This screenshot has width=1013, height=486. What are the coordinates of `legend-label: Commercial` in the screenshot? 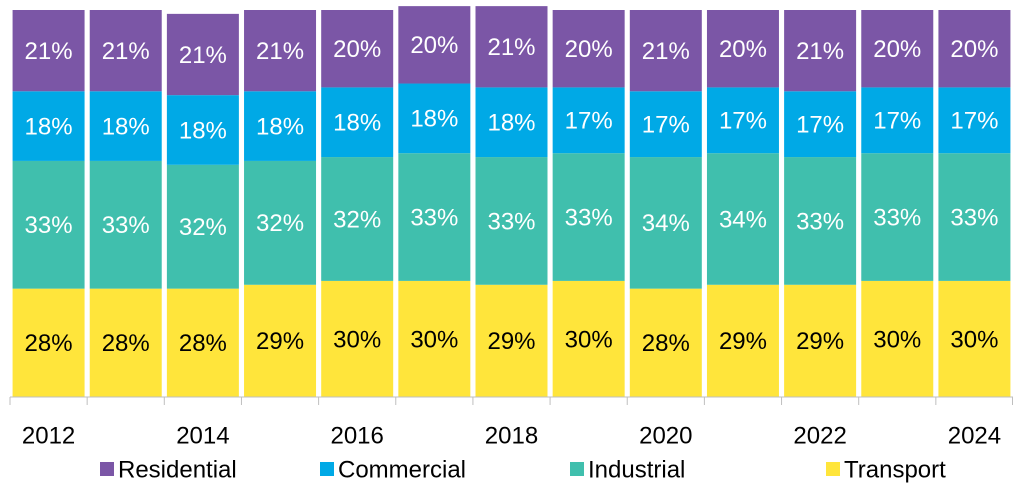 It's located at (402, 469).